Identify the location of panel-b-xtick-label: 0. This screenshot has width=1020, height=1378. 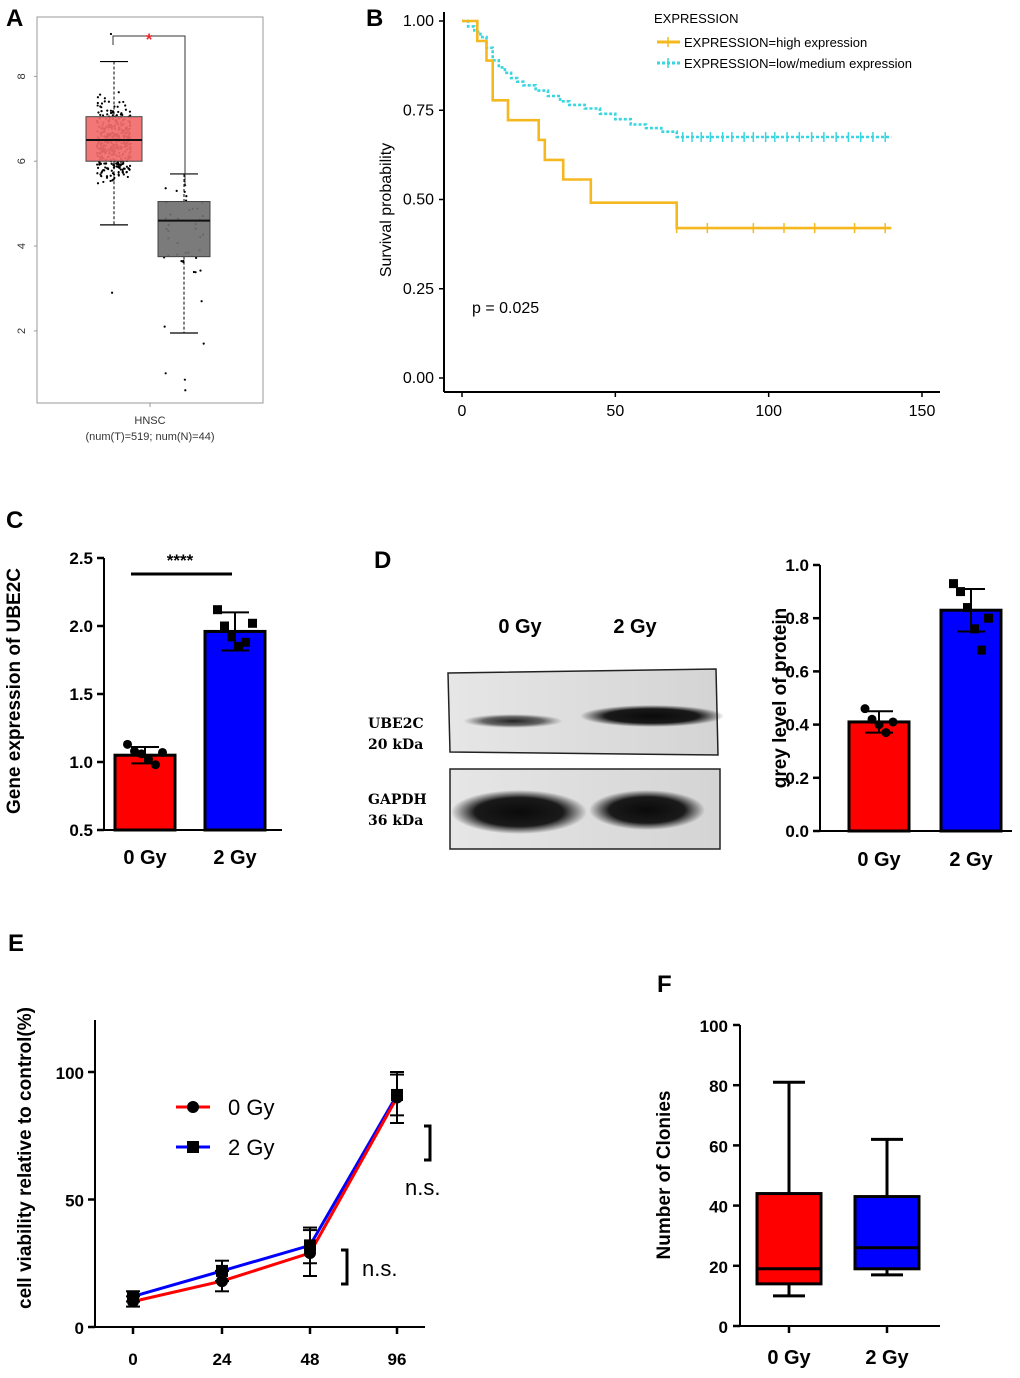
(462, 411).